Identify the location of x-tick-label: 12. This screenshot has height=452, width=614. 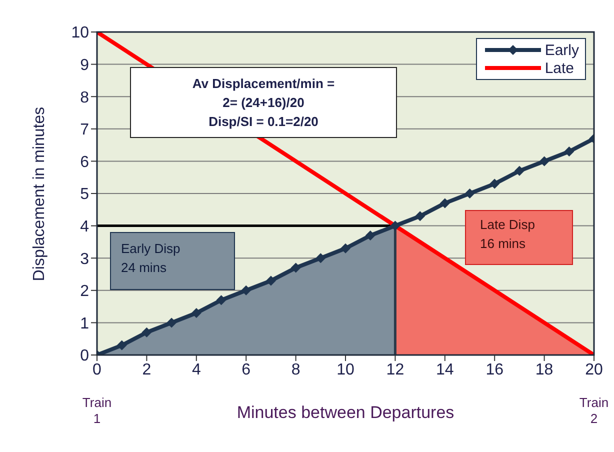
(395, 369).